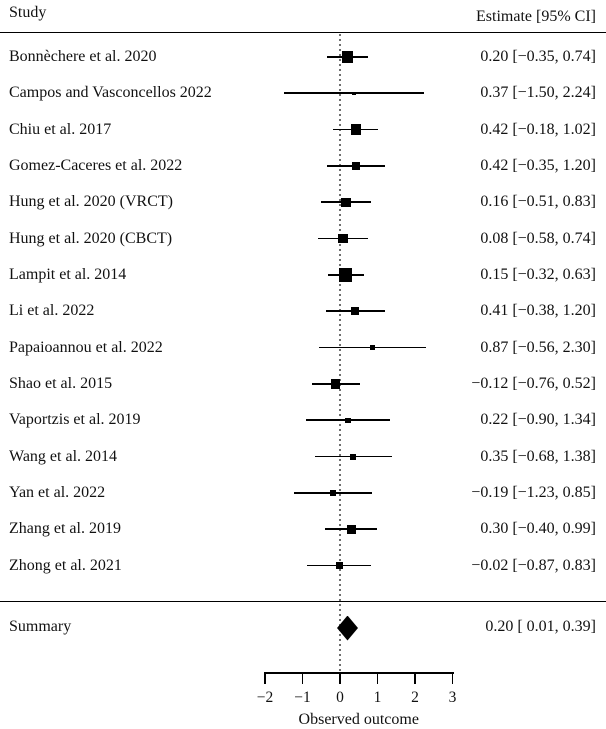 Image resolution: width=606 pixels, height=729 pixels. What do you see at coordinates (68, 274) in the screenshot?
I see `study-label: Lampit et al. 2014` at bounding box center [68, 274].